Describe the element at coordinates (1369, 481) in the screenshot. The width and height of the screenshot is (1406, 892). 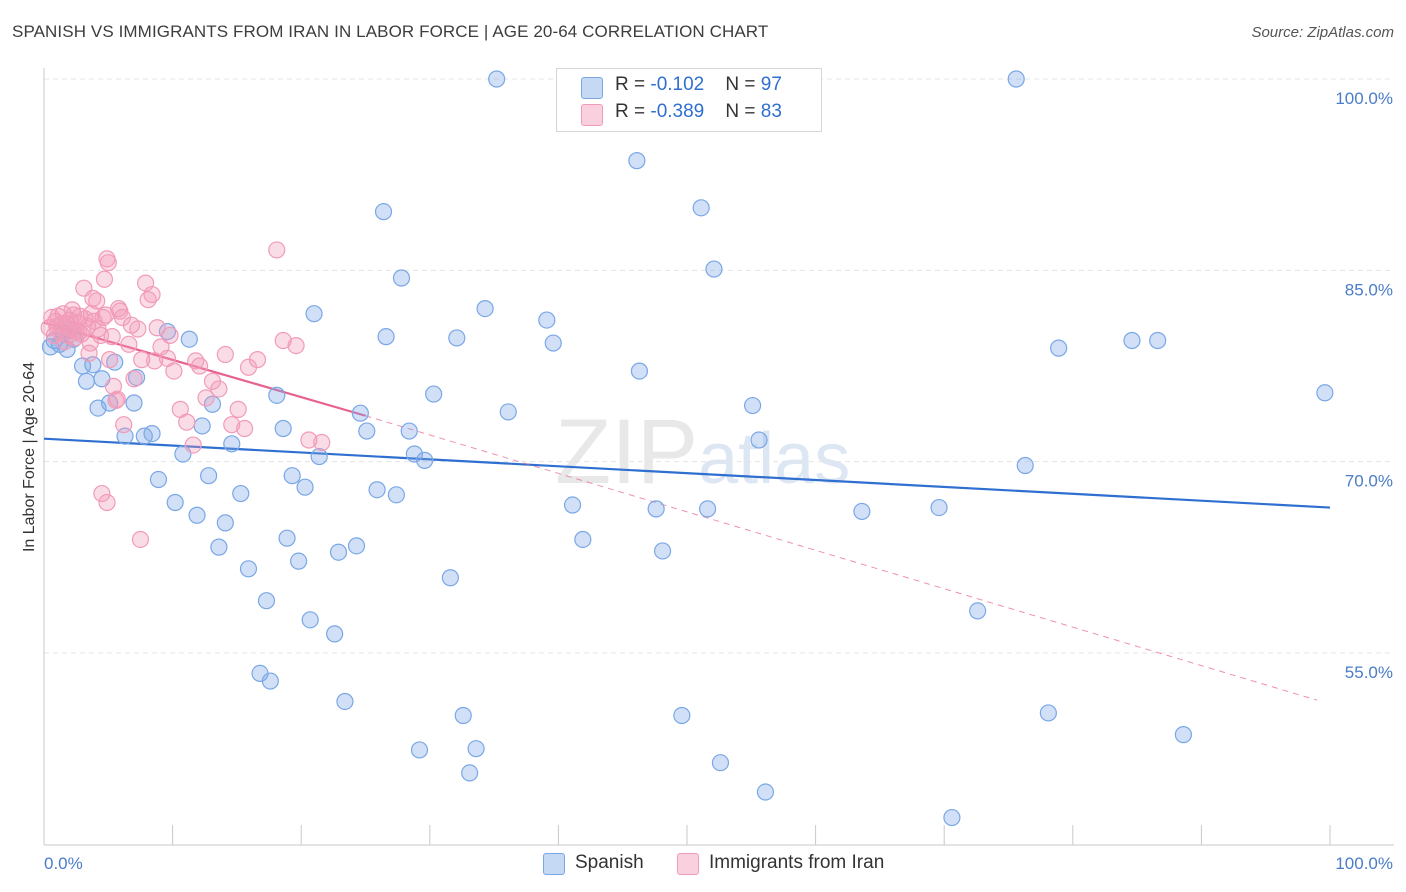
I see `y-tick-label: 70.0%` at that location.